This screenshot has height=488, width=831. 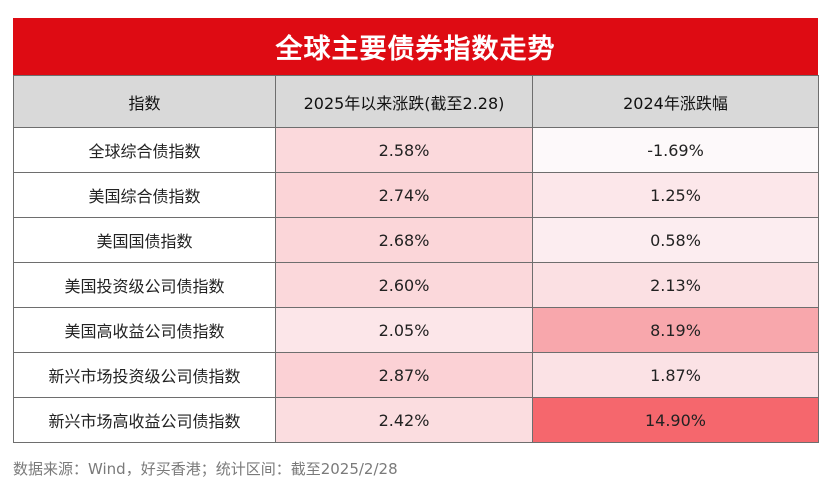 What do you see at coordinates (144, 101) in the screenshot?
I see `header-index-name: 指数` at bounding box center [144, 101].